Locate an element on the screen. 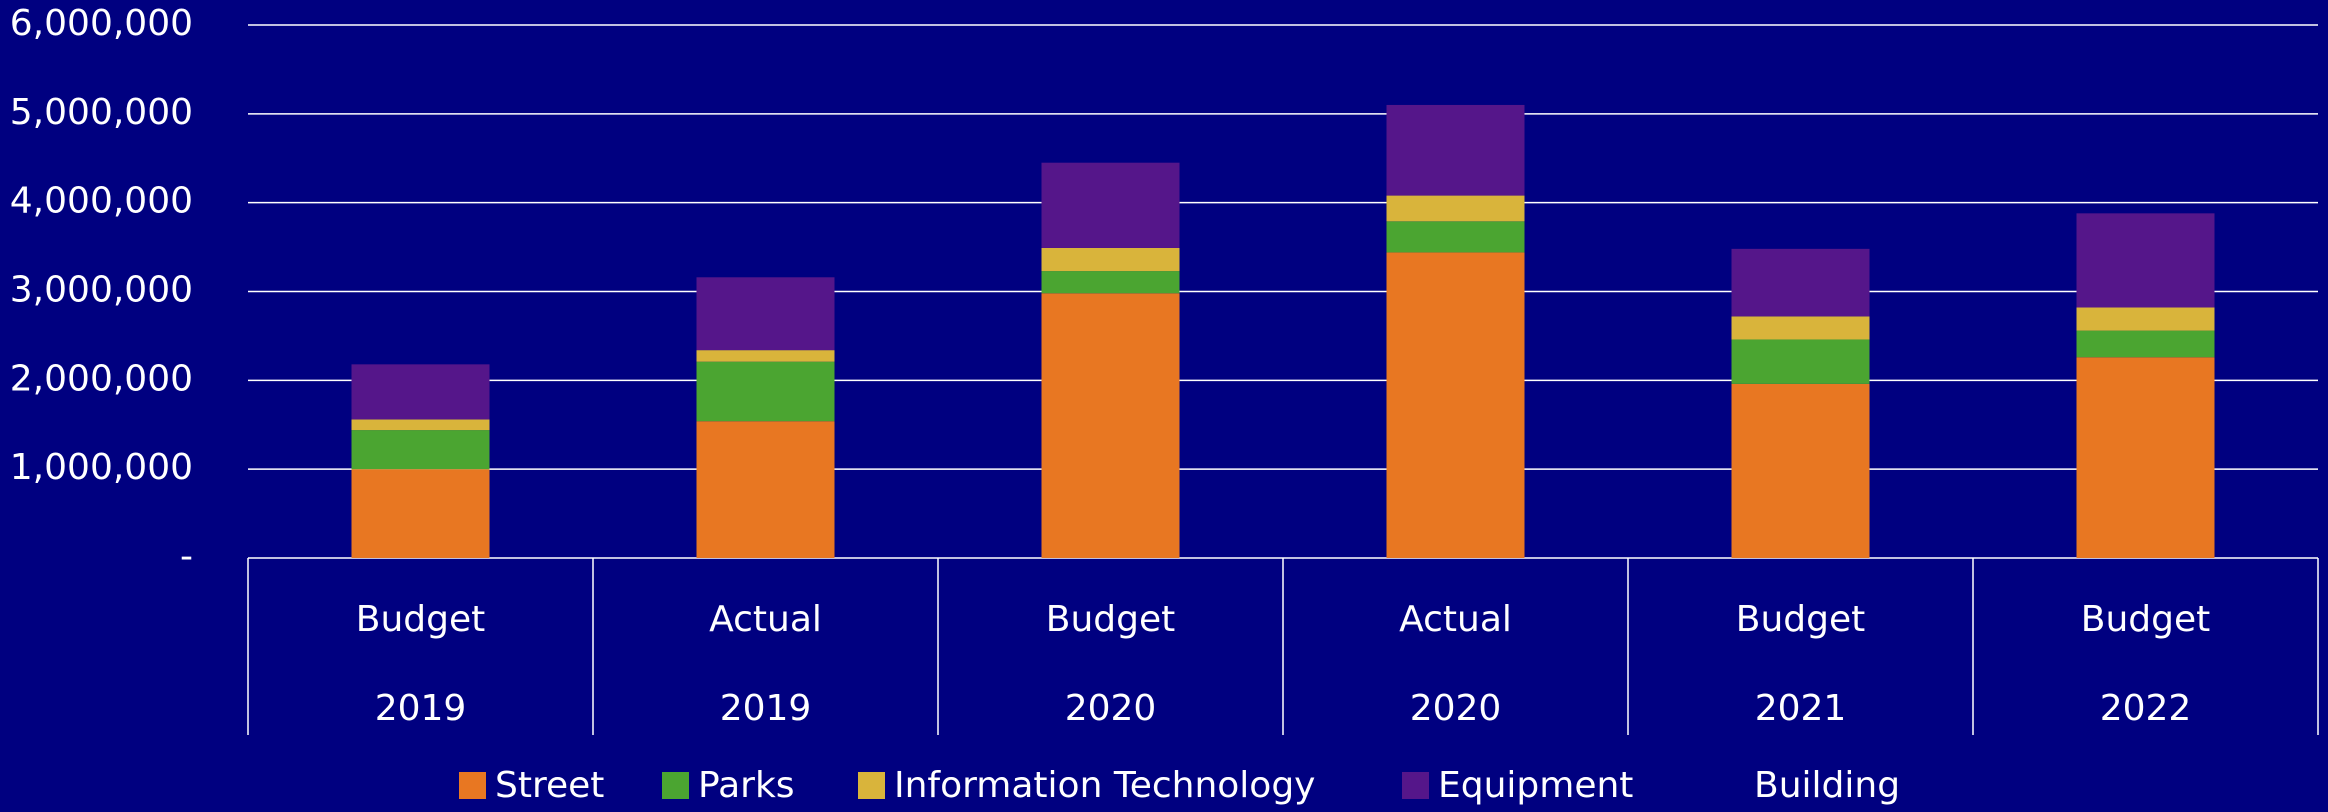 The width and height of the screenshot is (2328, 812). legend-label: Street is located at coordinates (549, 785).